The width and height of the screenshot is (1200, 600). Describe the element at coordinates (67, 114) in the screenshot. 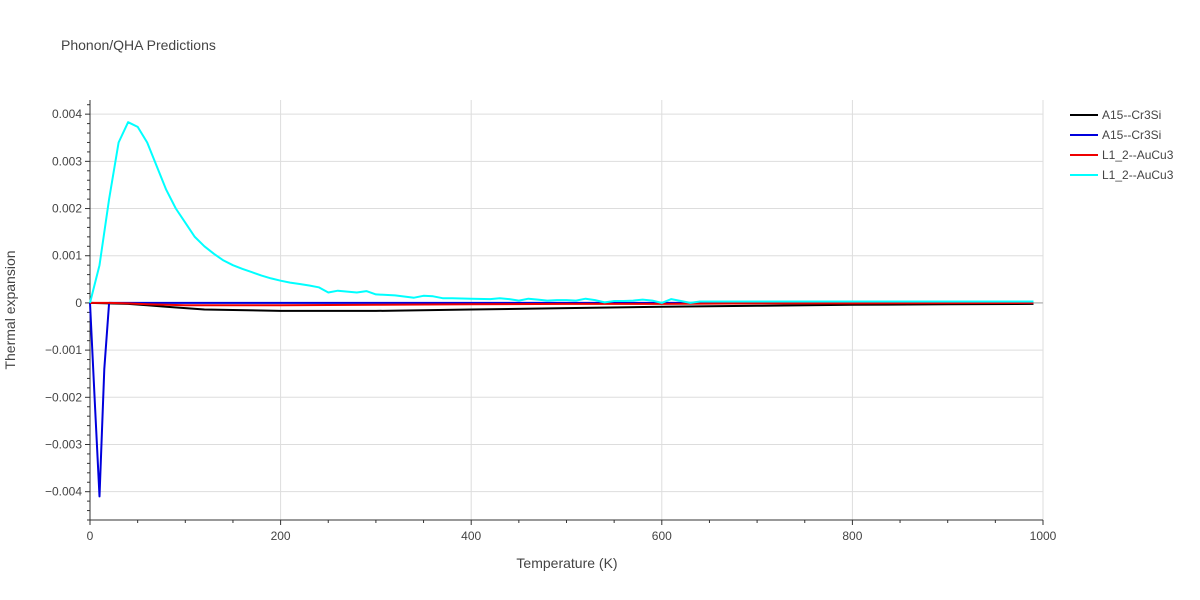

I see `y-tick-label: 0.004` at that location.